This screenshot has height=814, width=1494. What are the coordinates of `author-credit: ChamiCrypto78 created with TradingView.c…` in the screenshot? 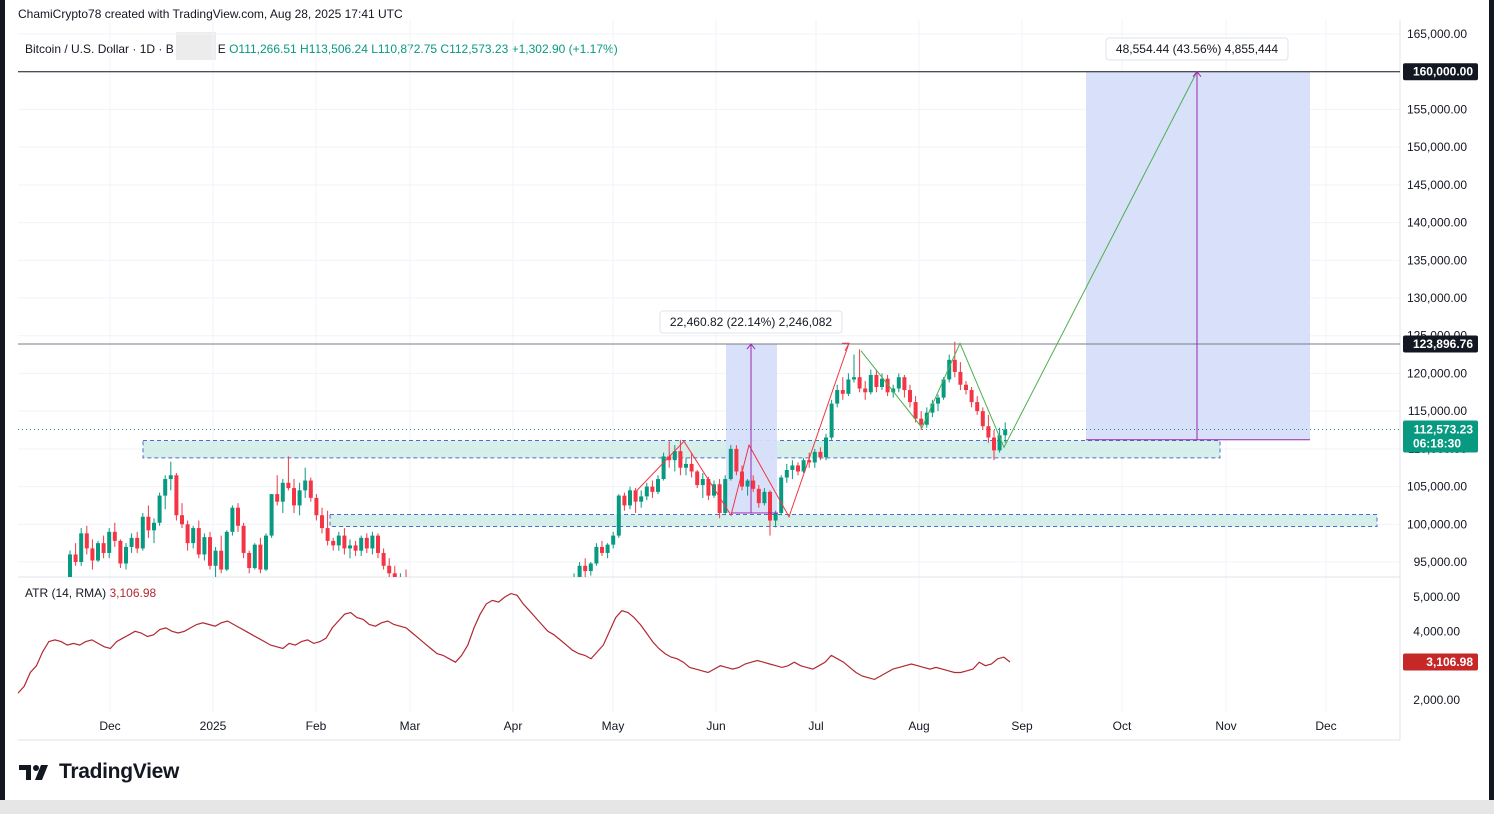 It's located at (210, 14).